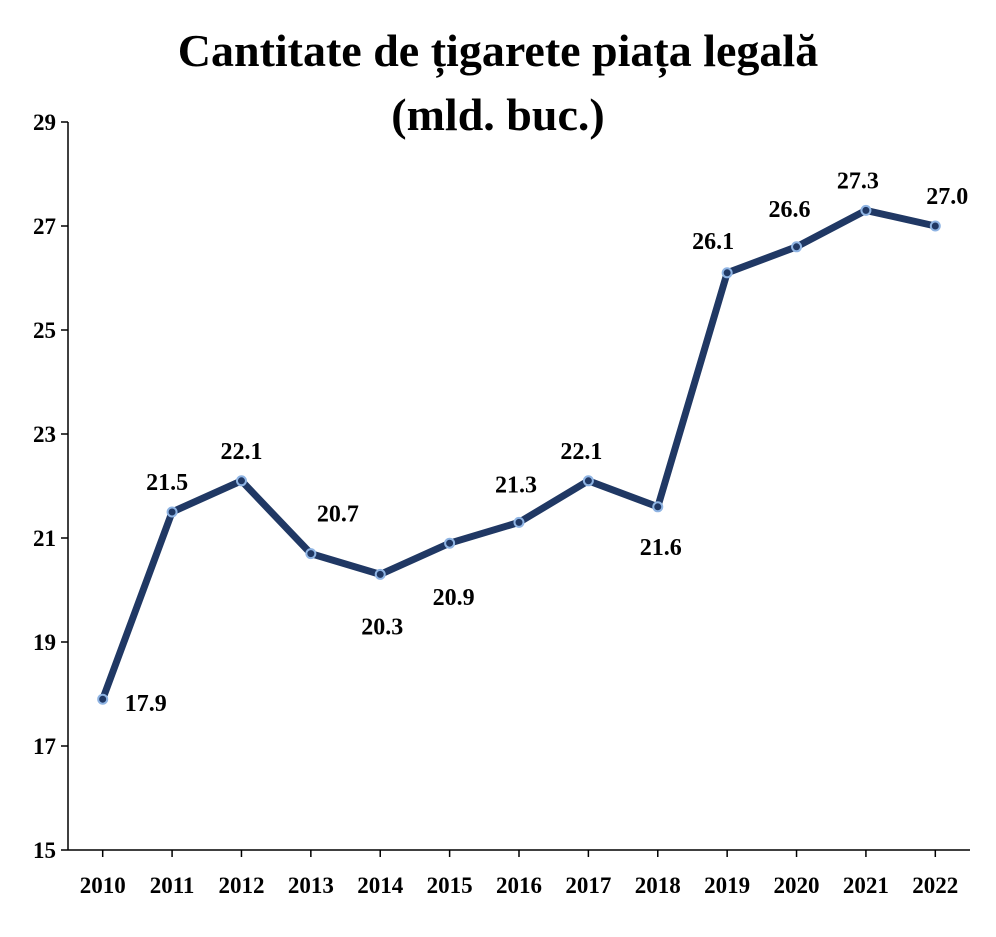 This screenshot has width=996, height=937. Describe the element at coordinates (167, 483) in the screenshot. I see `data-label: 21.5` at that location.